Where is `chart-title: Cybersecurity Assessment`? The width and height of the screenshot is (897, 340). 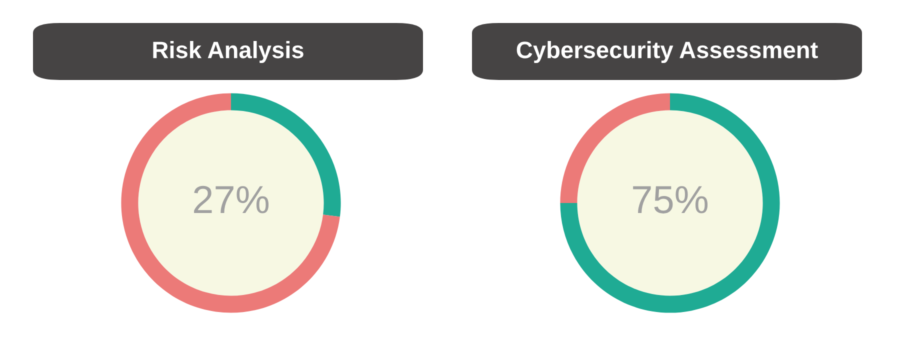 chart-title: Cybersecurity Assessment is located at coordinates (667, 52).